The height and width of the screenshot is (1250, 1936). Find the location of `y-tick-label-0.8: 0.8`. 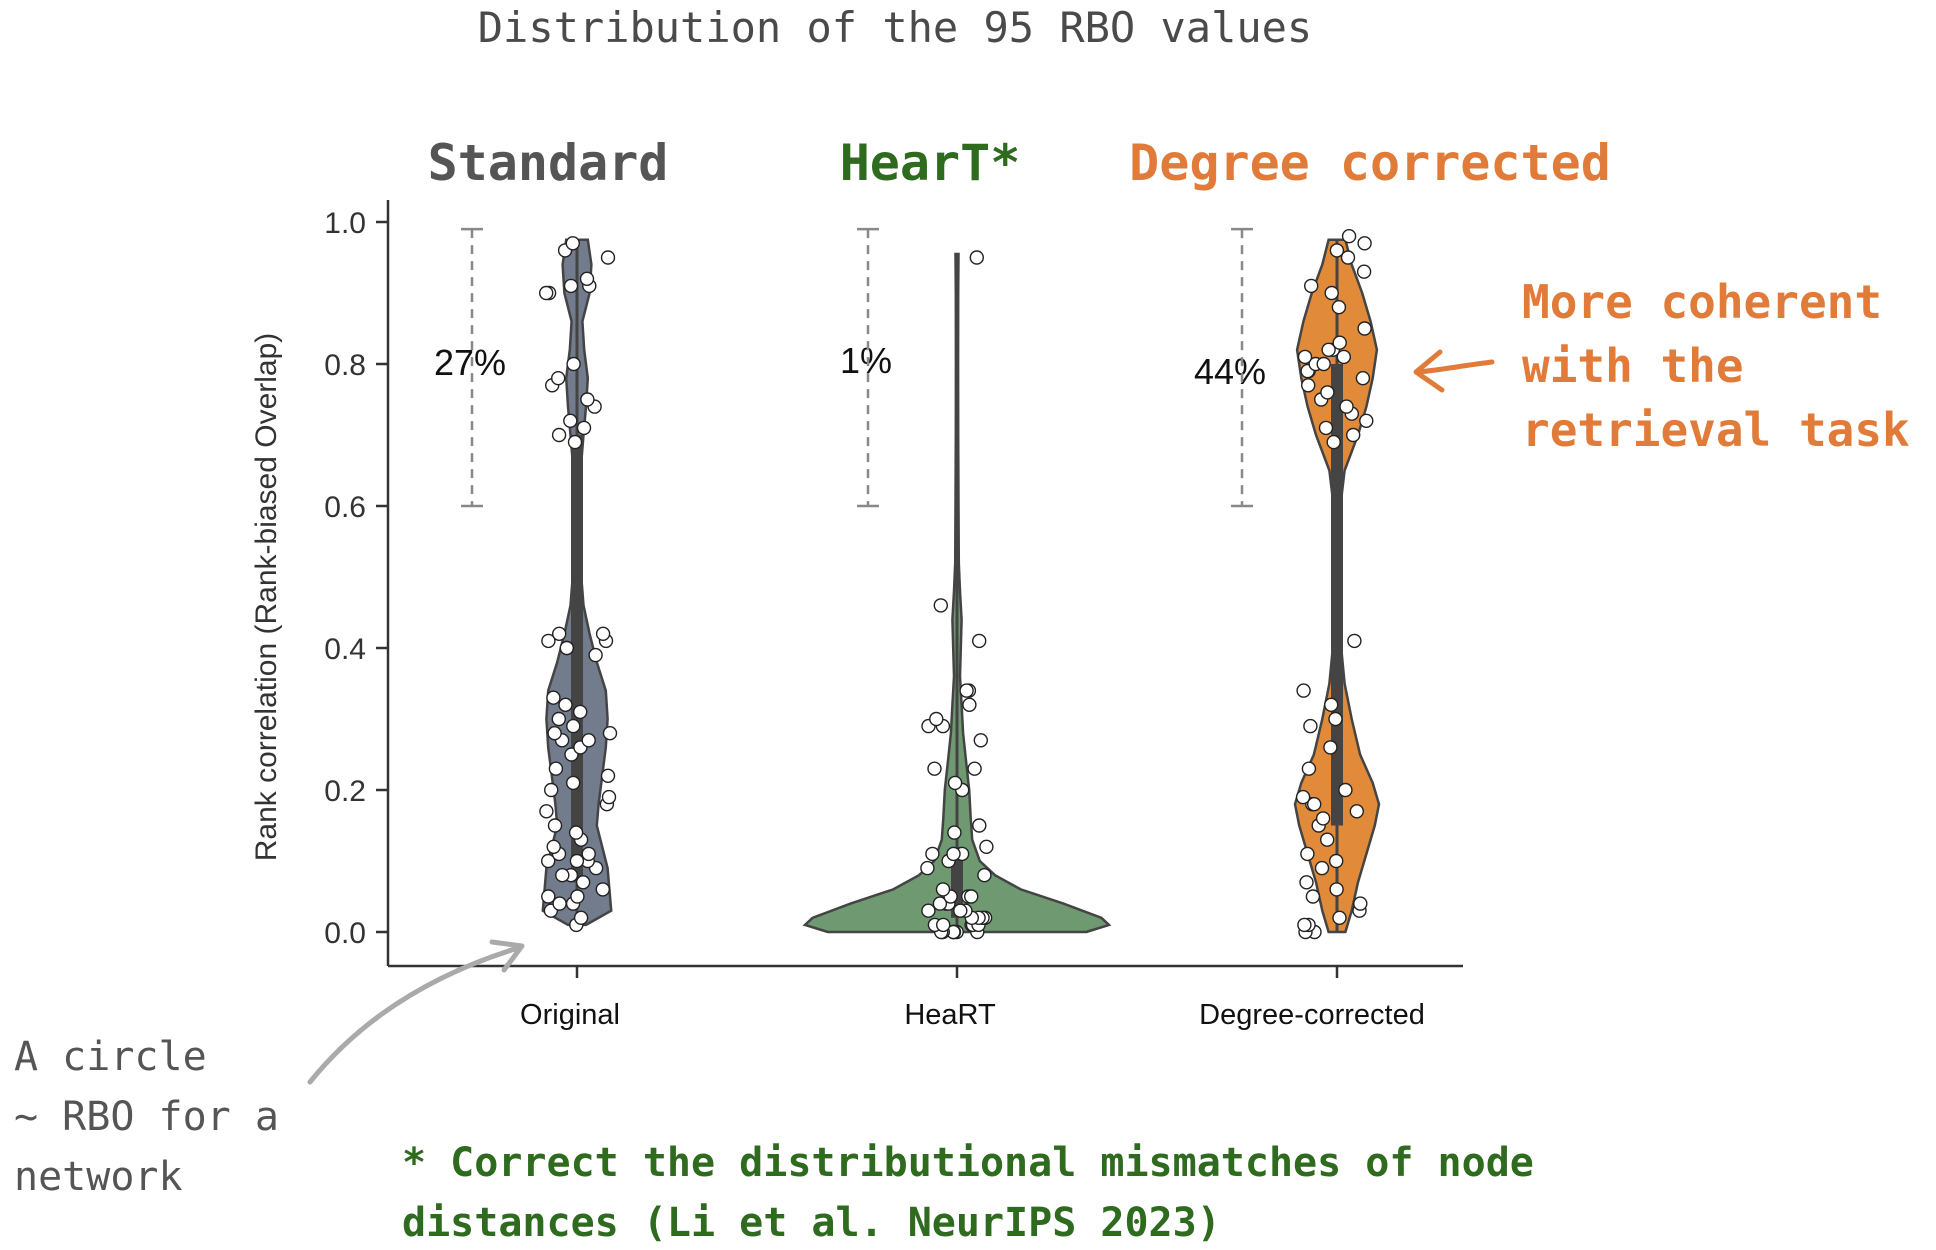

y-tick-label-0.8: 0.8 is located at coordinates (345, 365).